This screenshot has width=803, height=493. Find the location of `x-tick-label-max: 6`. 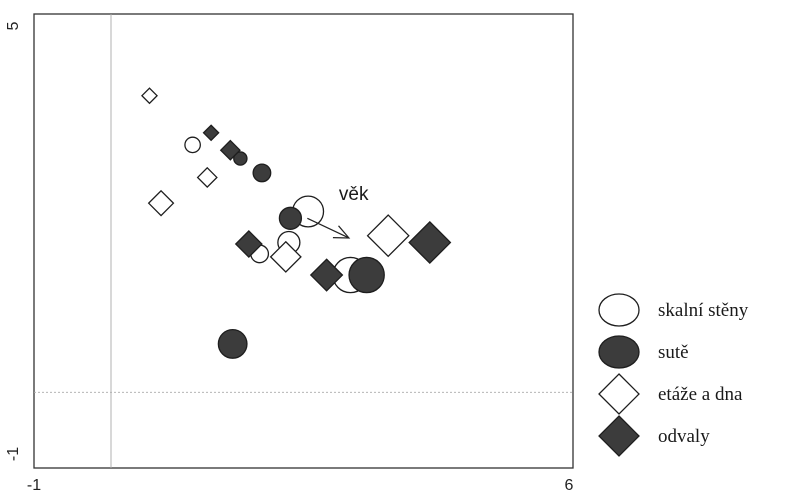

x-tick-label-max: 6 is located at coordinates (569, 485).